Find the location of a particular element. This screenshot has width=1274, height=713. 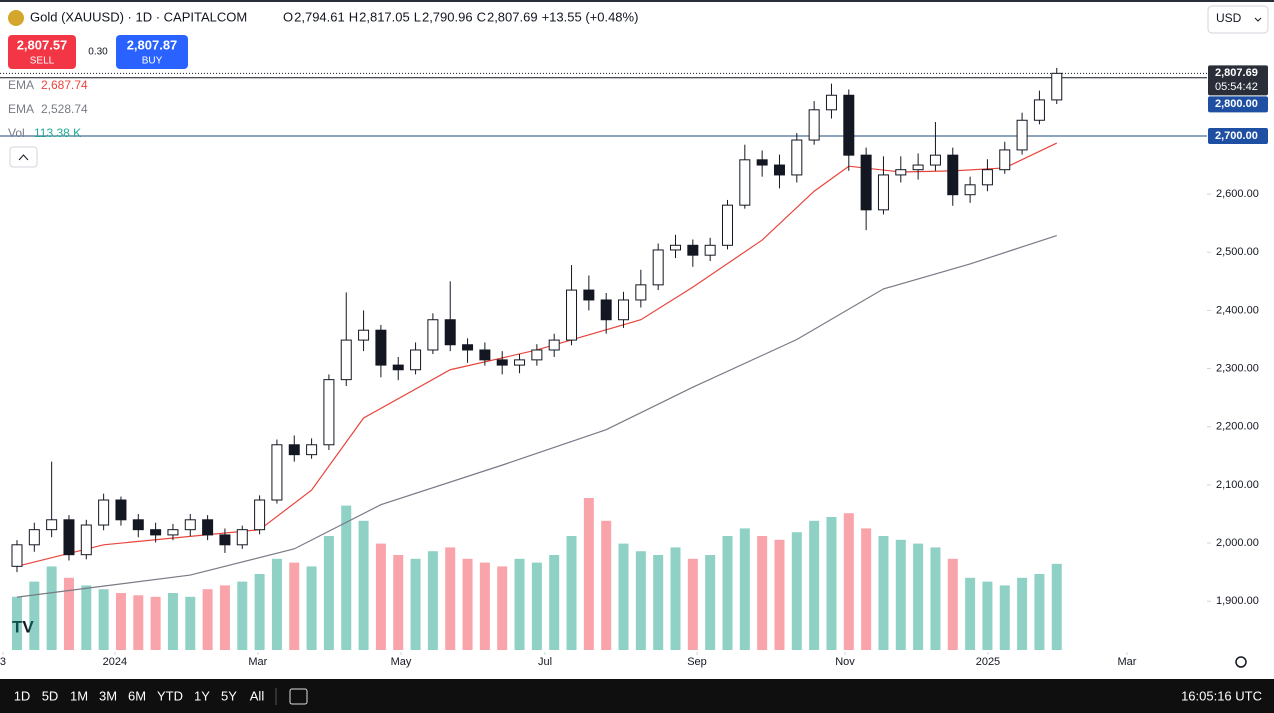

y-tick-label: 1,900.00 is located at coordinates (1237, 601).